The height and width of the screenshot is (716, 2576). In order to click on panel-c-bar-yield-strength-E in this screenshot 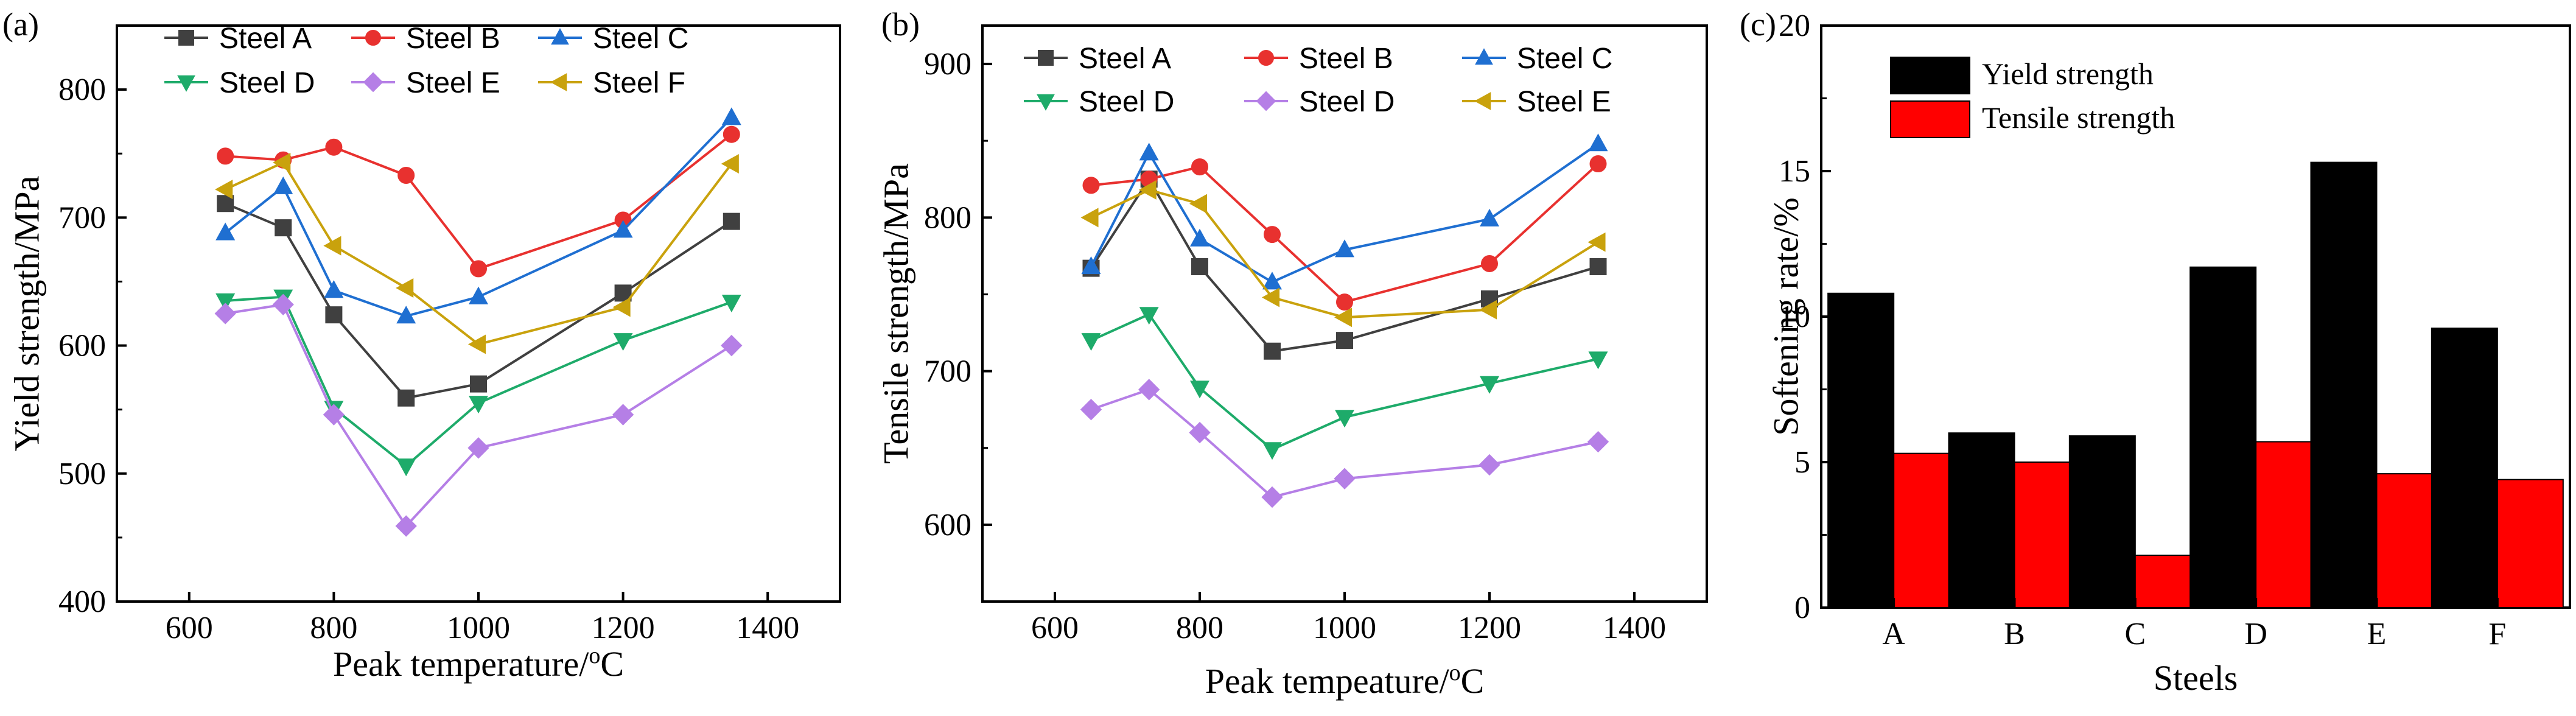, I will do `click(2344, 385)`.